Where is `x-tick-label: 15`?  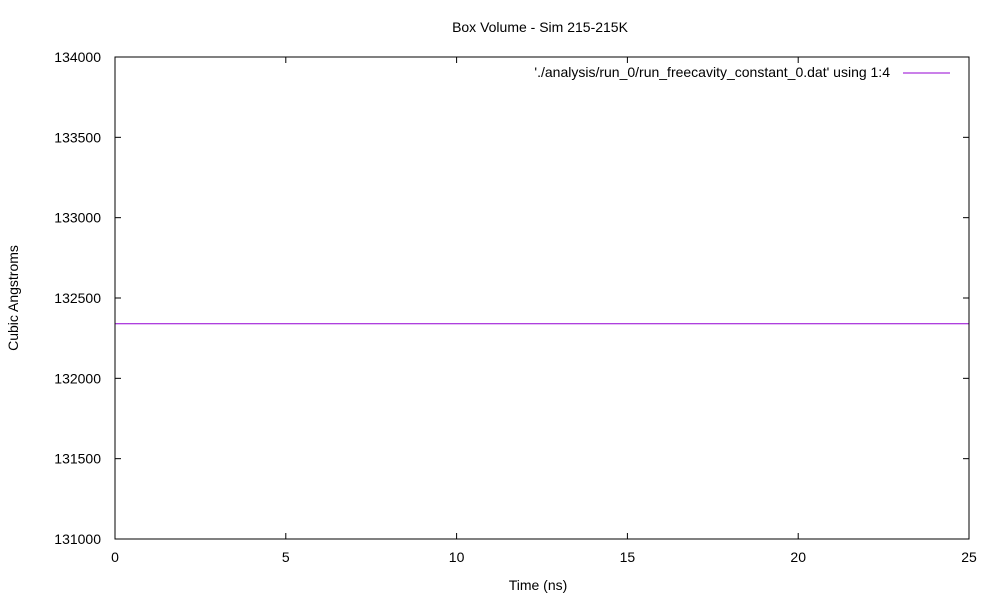
x-tick-label: 15 is located at coordinates (628, 557).